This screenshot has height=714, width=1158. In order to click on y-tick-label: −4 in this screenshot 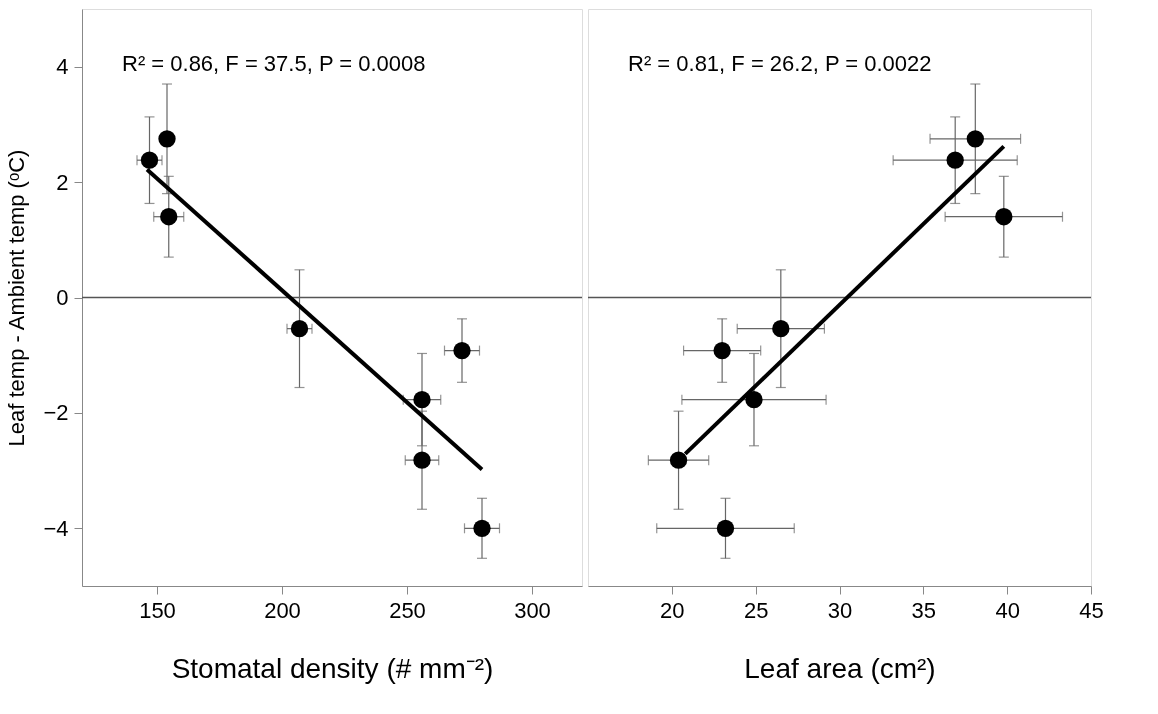, I will do `click(56, 528)`.